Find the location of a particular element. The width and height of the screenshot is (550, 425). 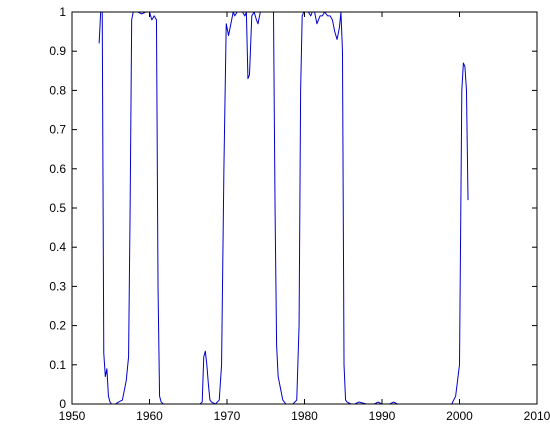

x-tick-label: 1980 is located at coordinates (304, 416).